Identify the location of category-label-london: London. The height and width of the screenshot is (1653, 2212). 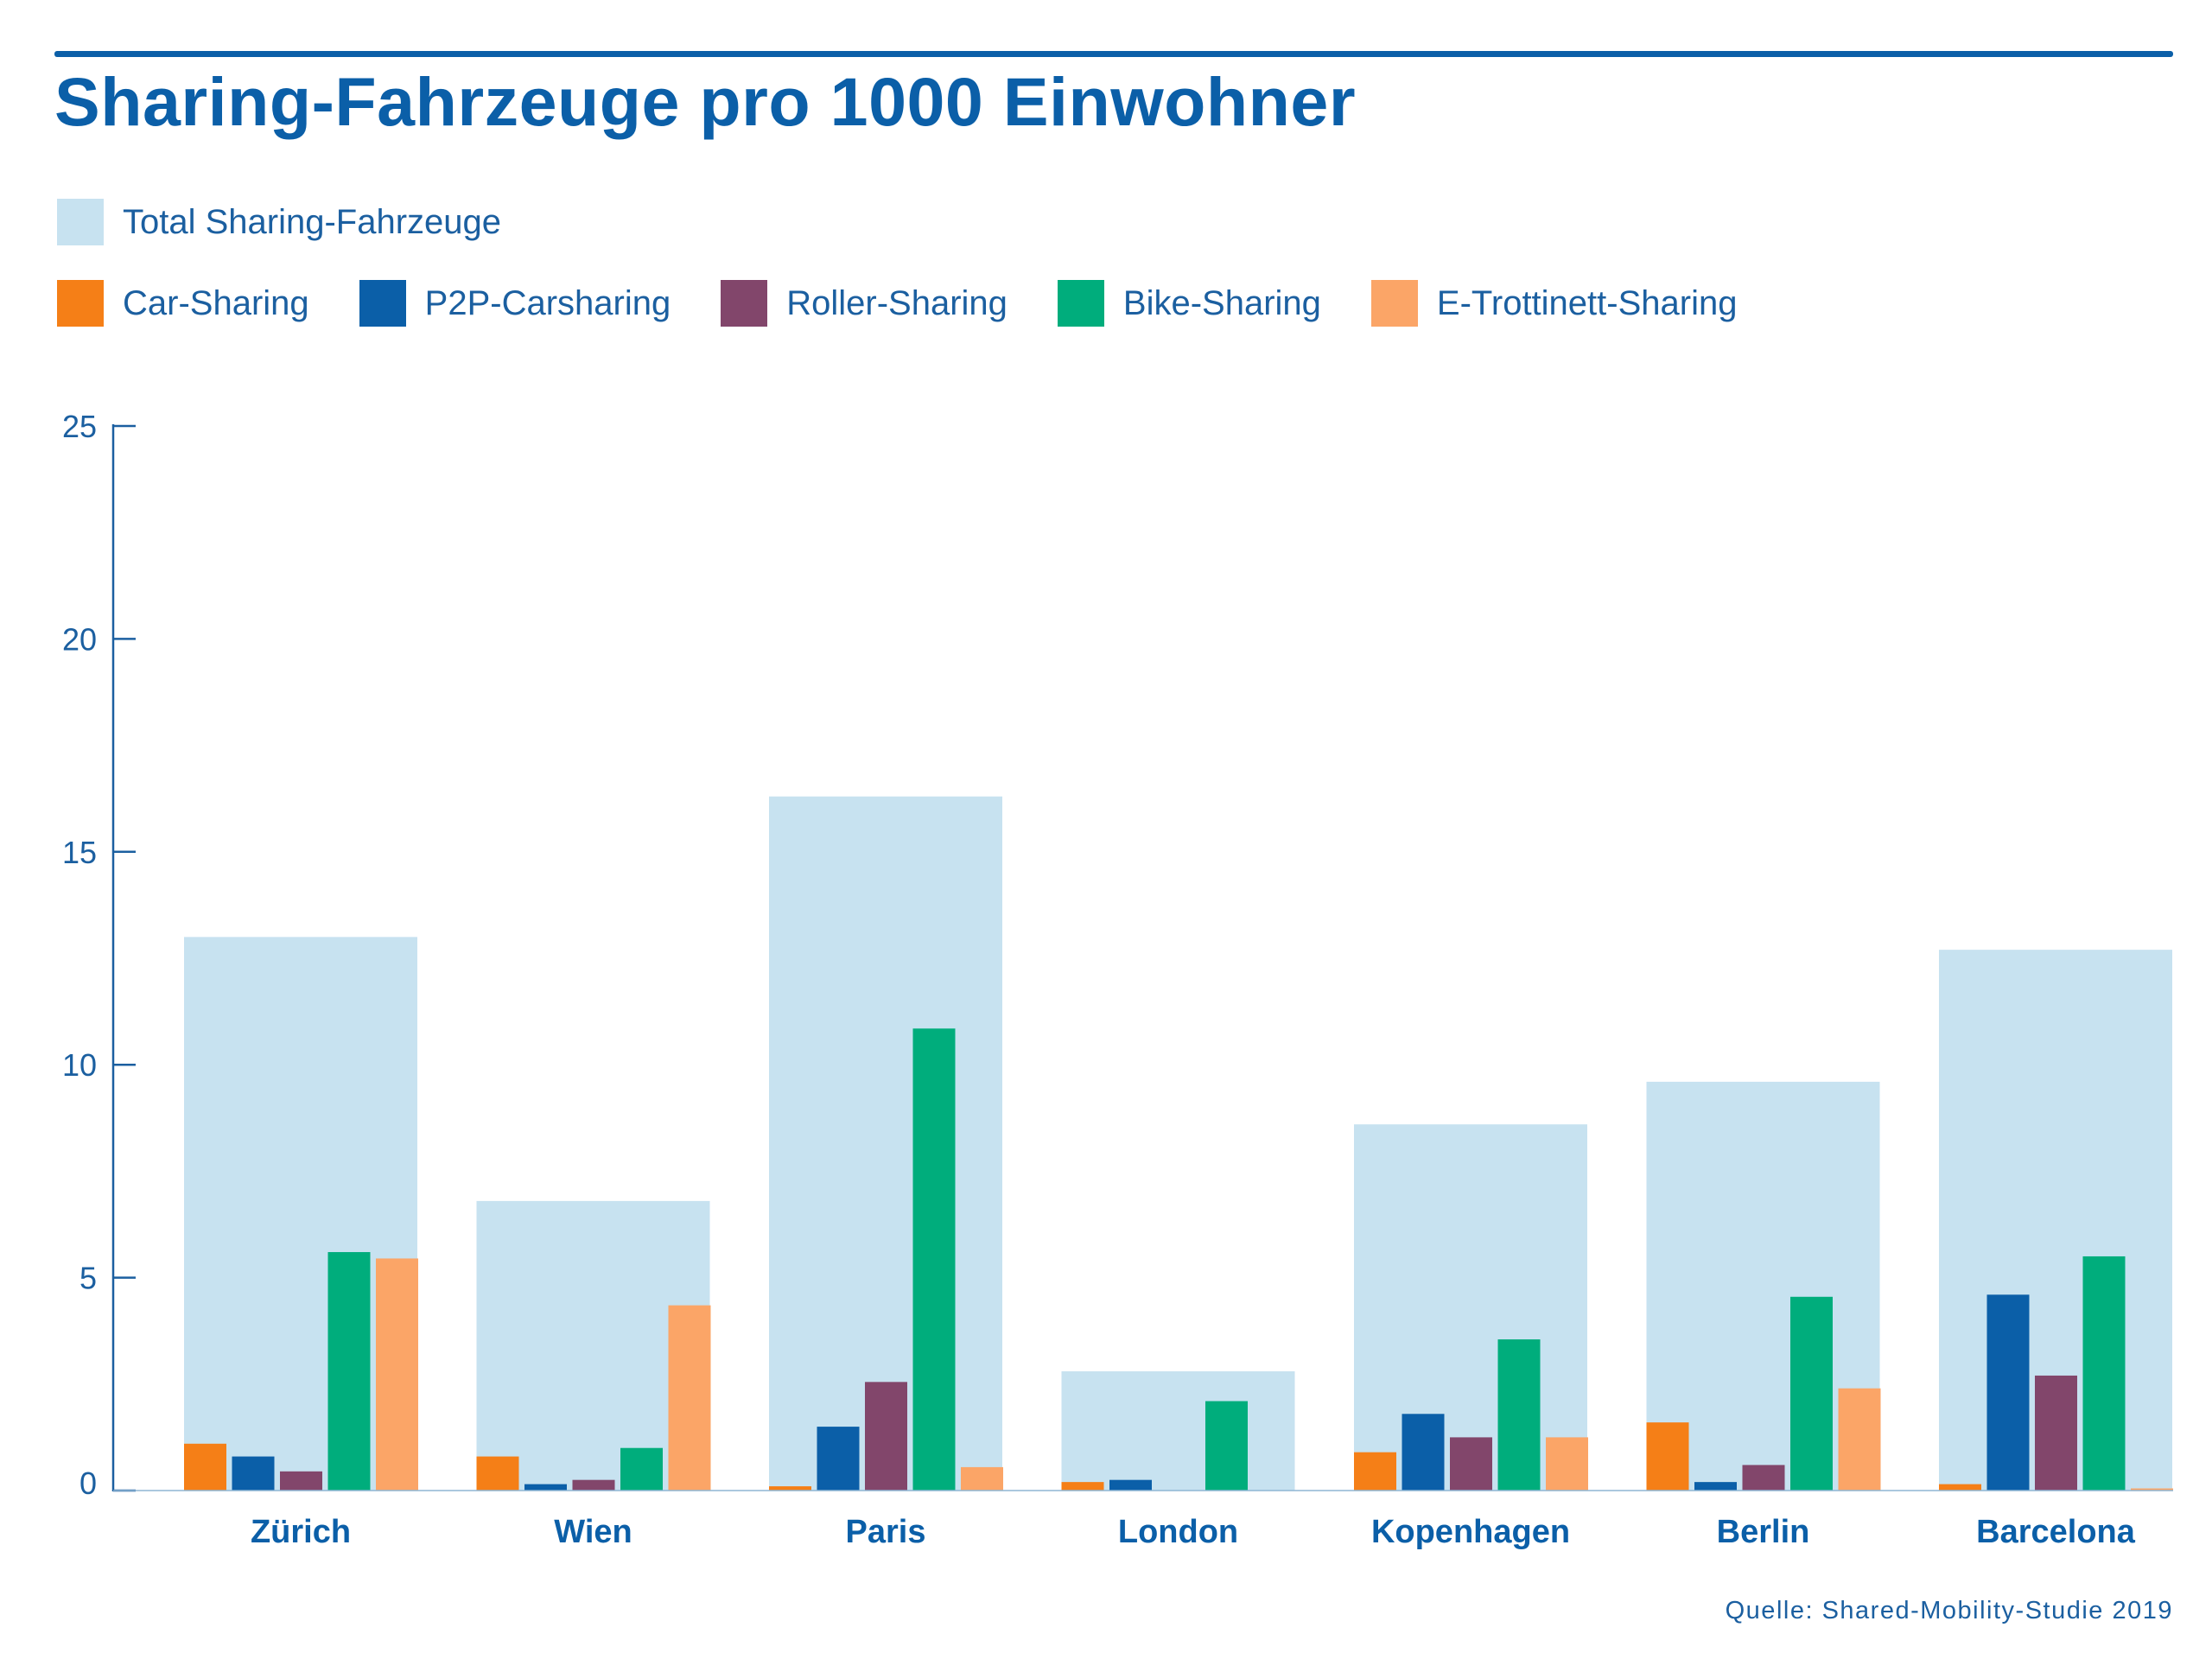
(1178, 1532).